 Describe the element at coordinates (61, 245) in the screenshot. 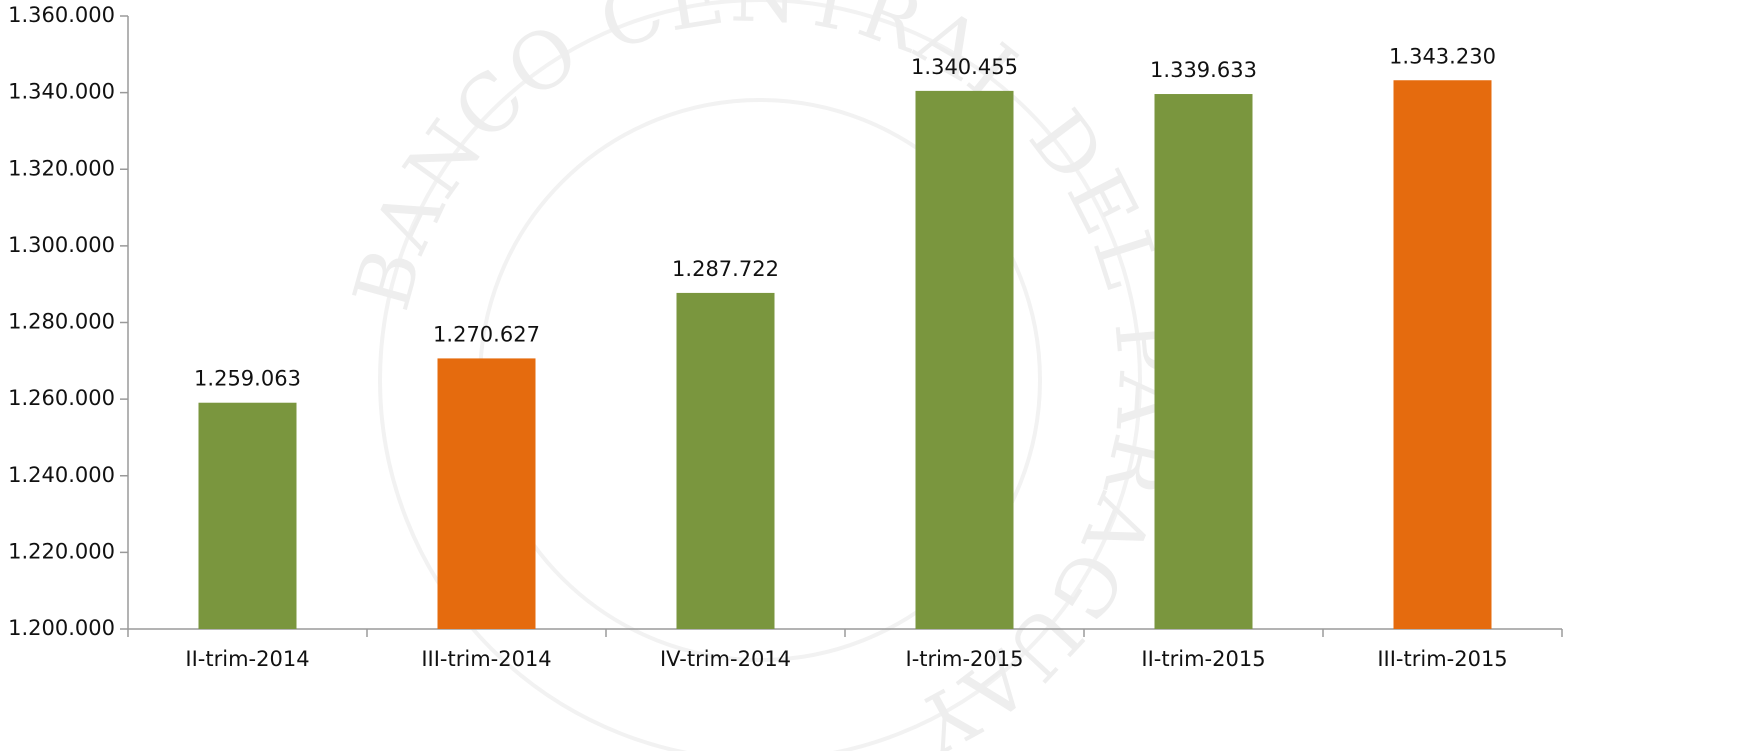

I see `y-tick-label: 1.300.000` at that location.